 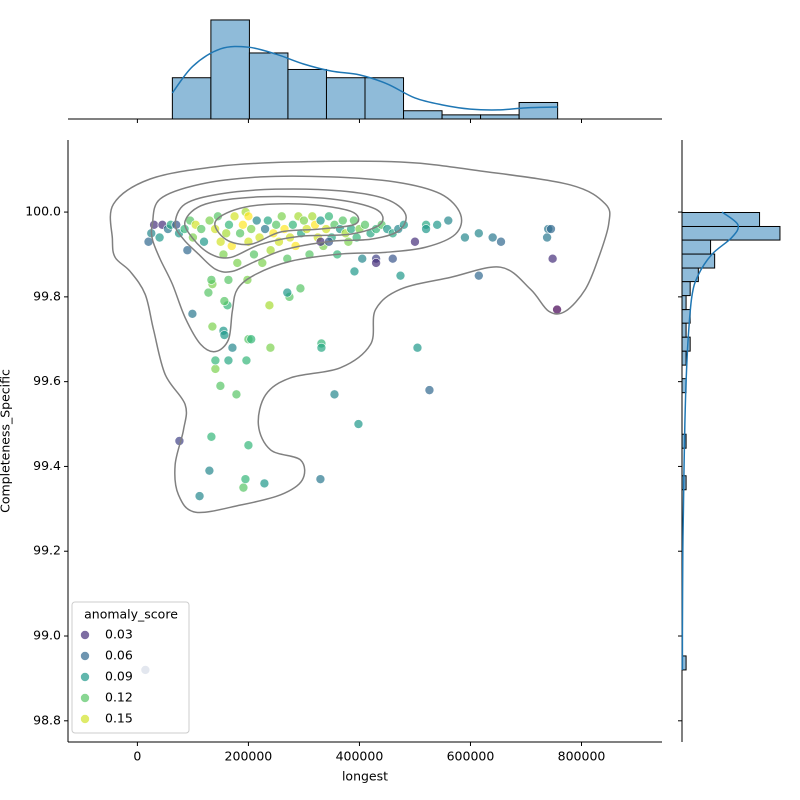 I want to click on y-tick-label: 99.2, so click(x=47, y=550).